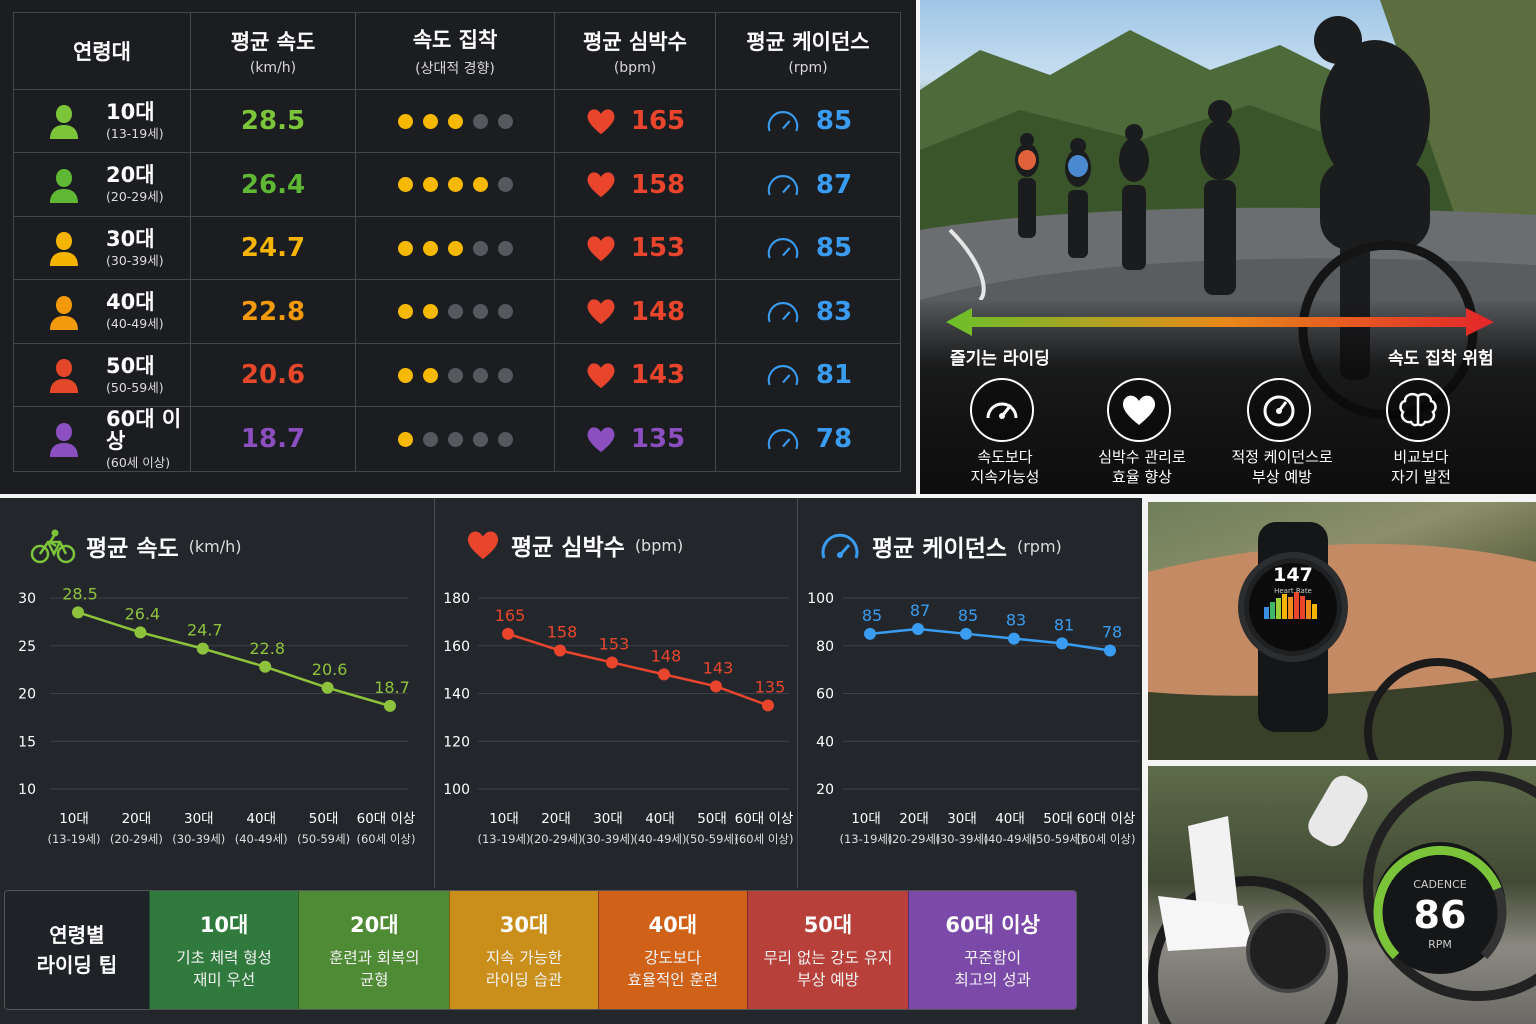 The height and width of the screenshot is (1024, 1536). Describe the element at coordinates (53, 546) in the screenshot. I see `bicycle-icon` at that location.